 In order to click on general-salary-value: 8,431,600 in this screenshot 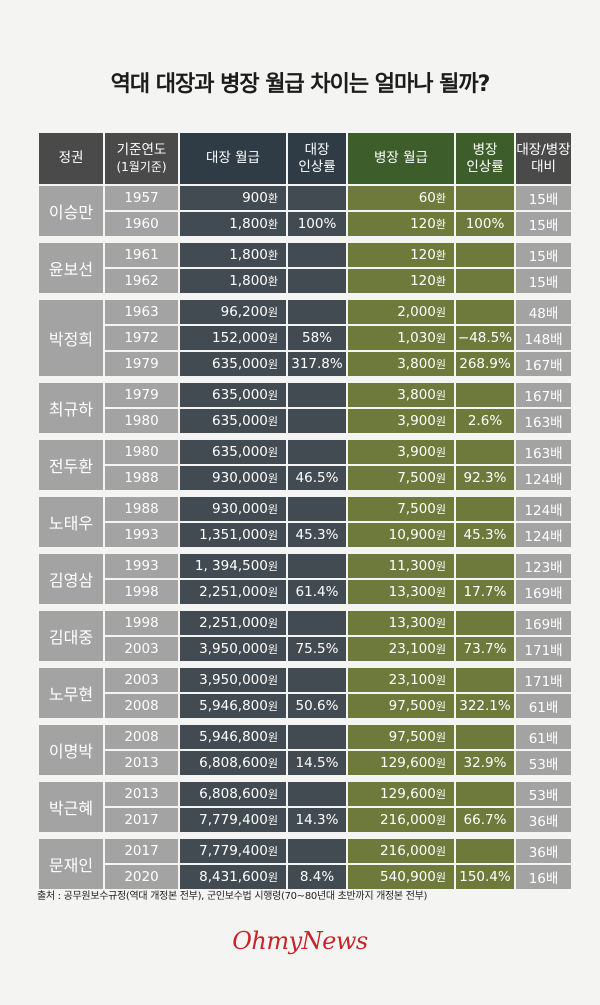, I will do `click(233, 877)`.